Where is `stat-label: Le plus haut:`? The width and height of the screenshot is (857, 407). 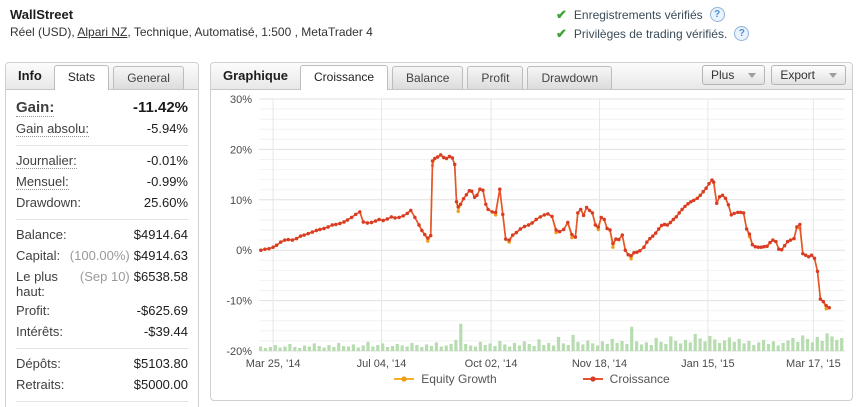
stat-label: Le plus haut: is located at coordinates (37, 284).